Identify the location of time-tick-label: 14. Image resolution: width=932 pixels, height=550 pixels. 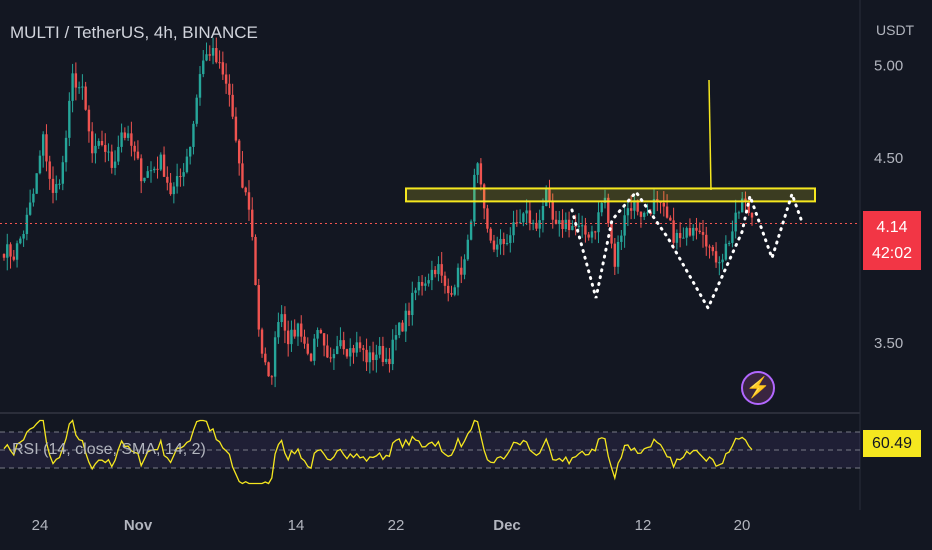
(296, 525).